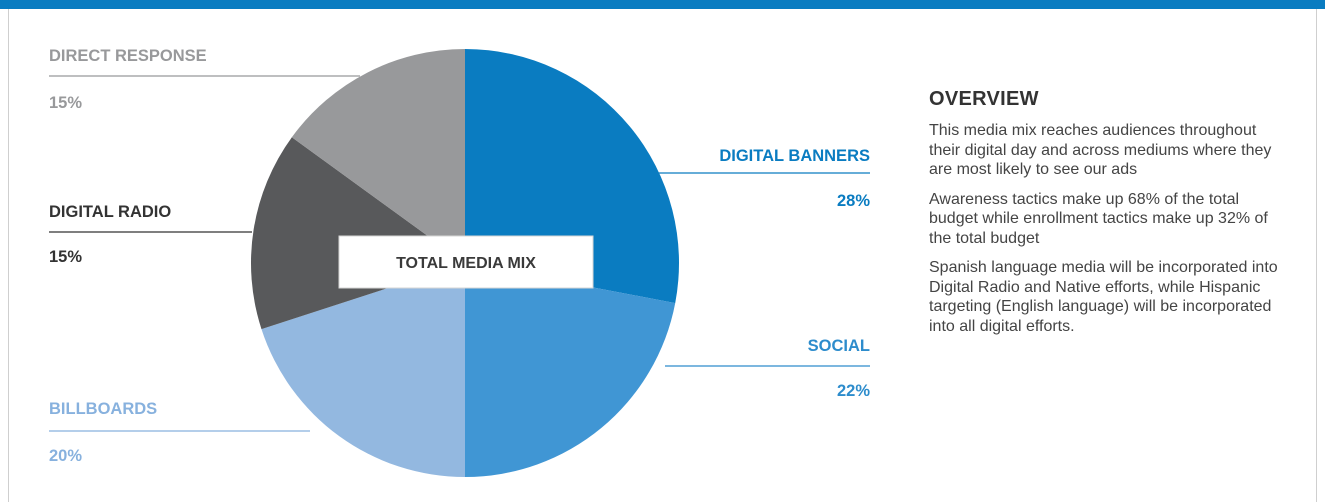  What do you see at coordinates (363, 370) in the screenshot?
I see `pie-slice-billboards` at bounding box center [363, 370].